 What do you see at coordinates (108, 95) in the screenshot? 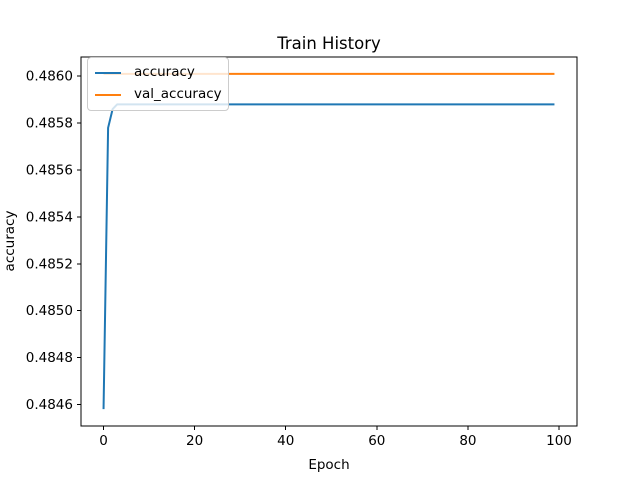
I see `legend-line-swatch-val-accuracy` at bounding box center [108, 95].